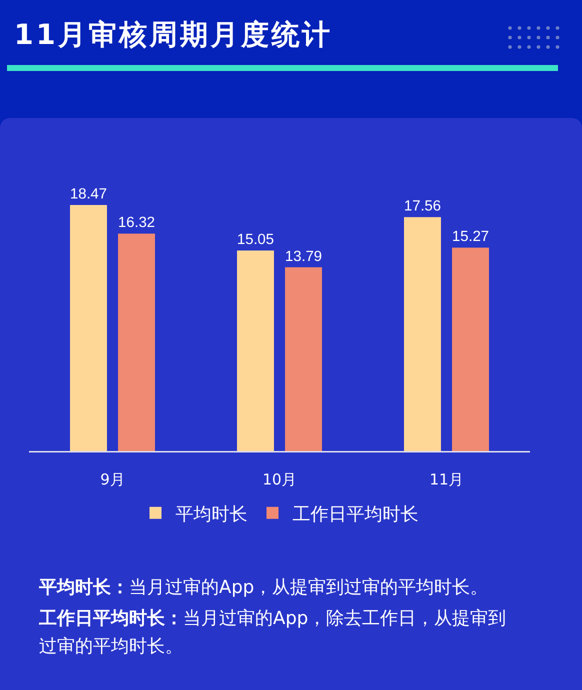 The image size is (582, 690). What do you see at coordinates (263, 587) in the screenshot?
I see `text: 平均时长：当月过审的App，从提审到过审的平均时长。` at bounding box center [263, 587].